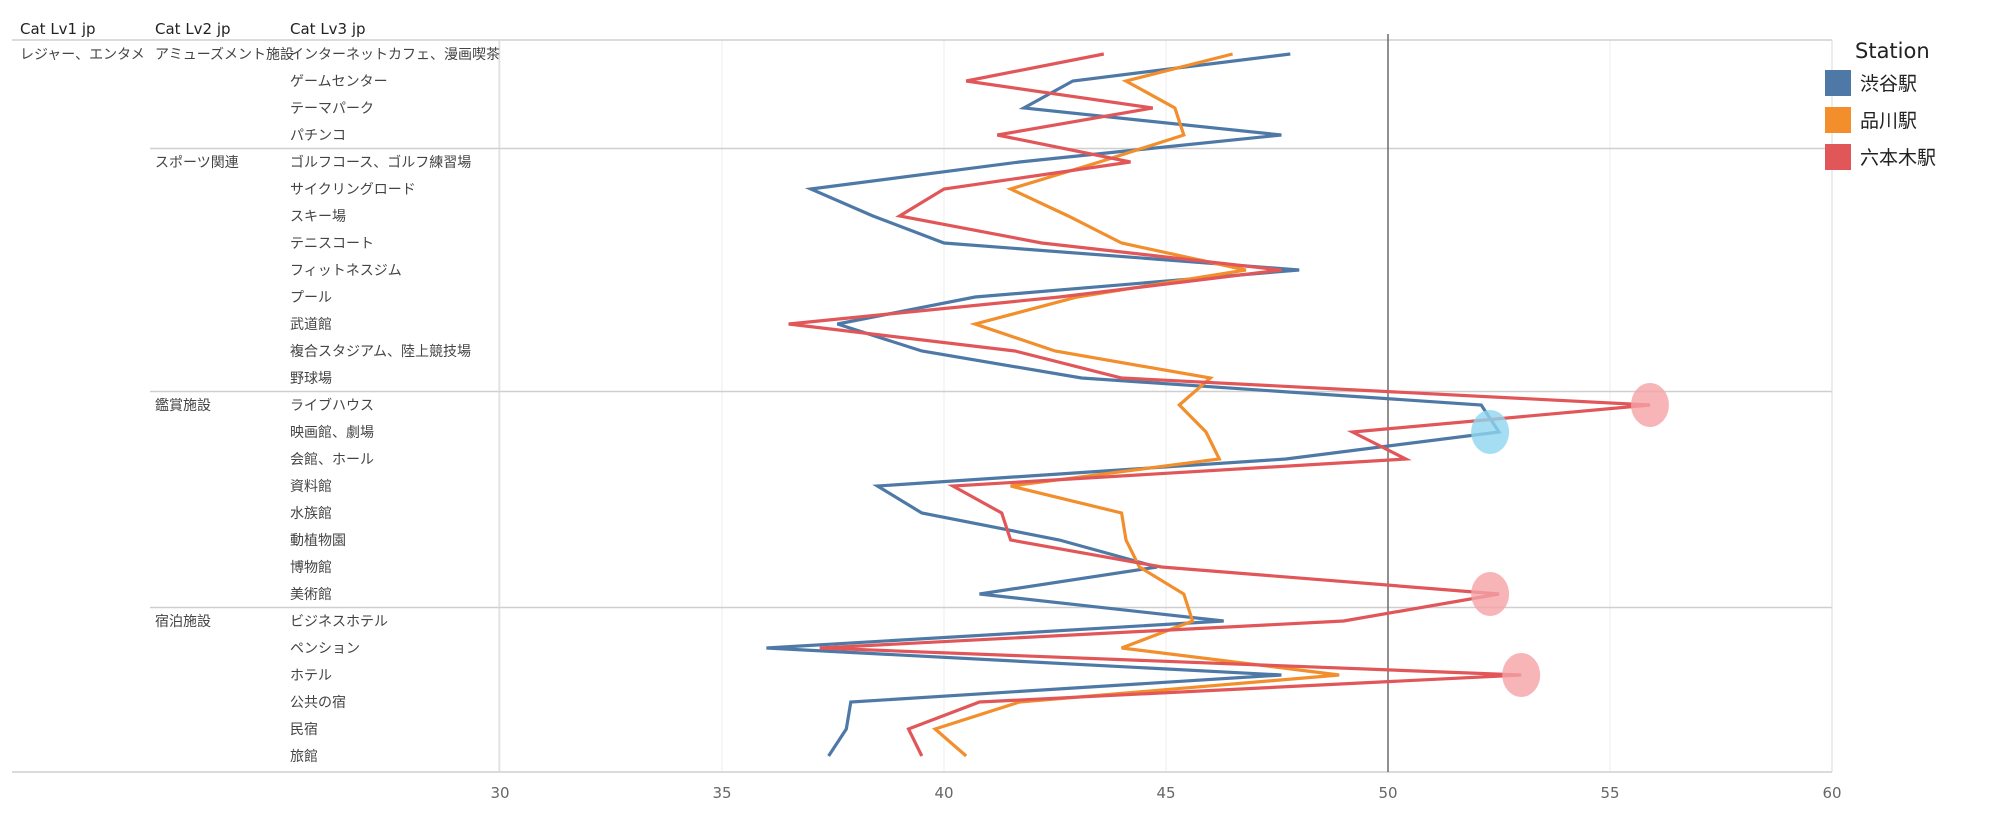 The image size is (2000, 831). What do you see at coordinates (1570, 540) in the screenshot?
I see `highlight-layer` at bounding box center [1570, 540].